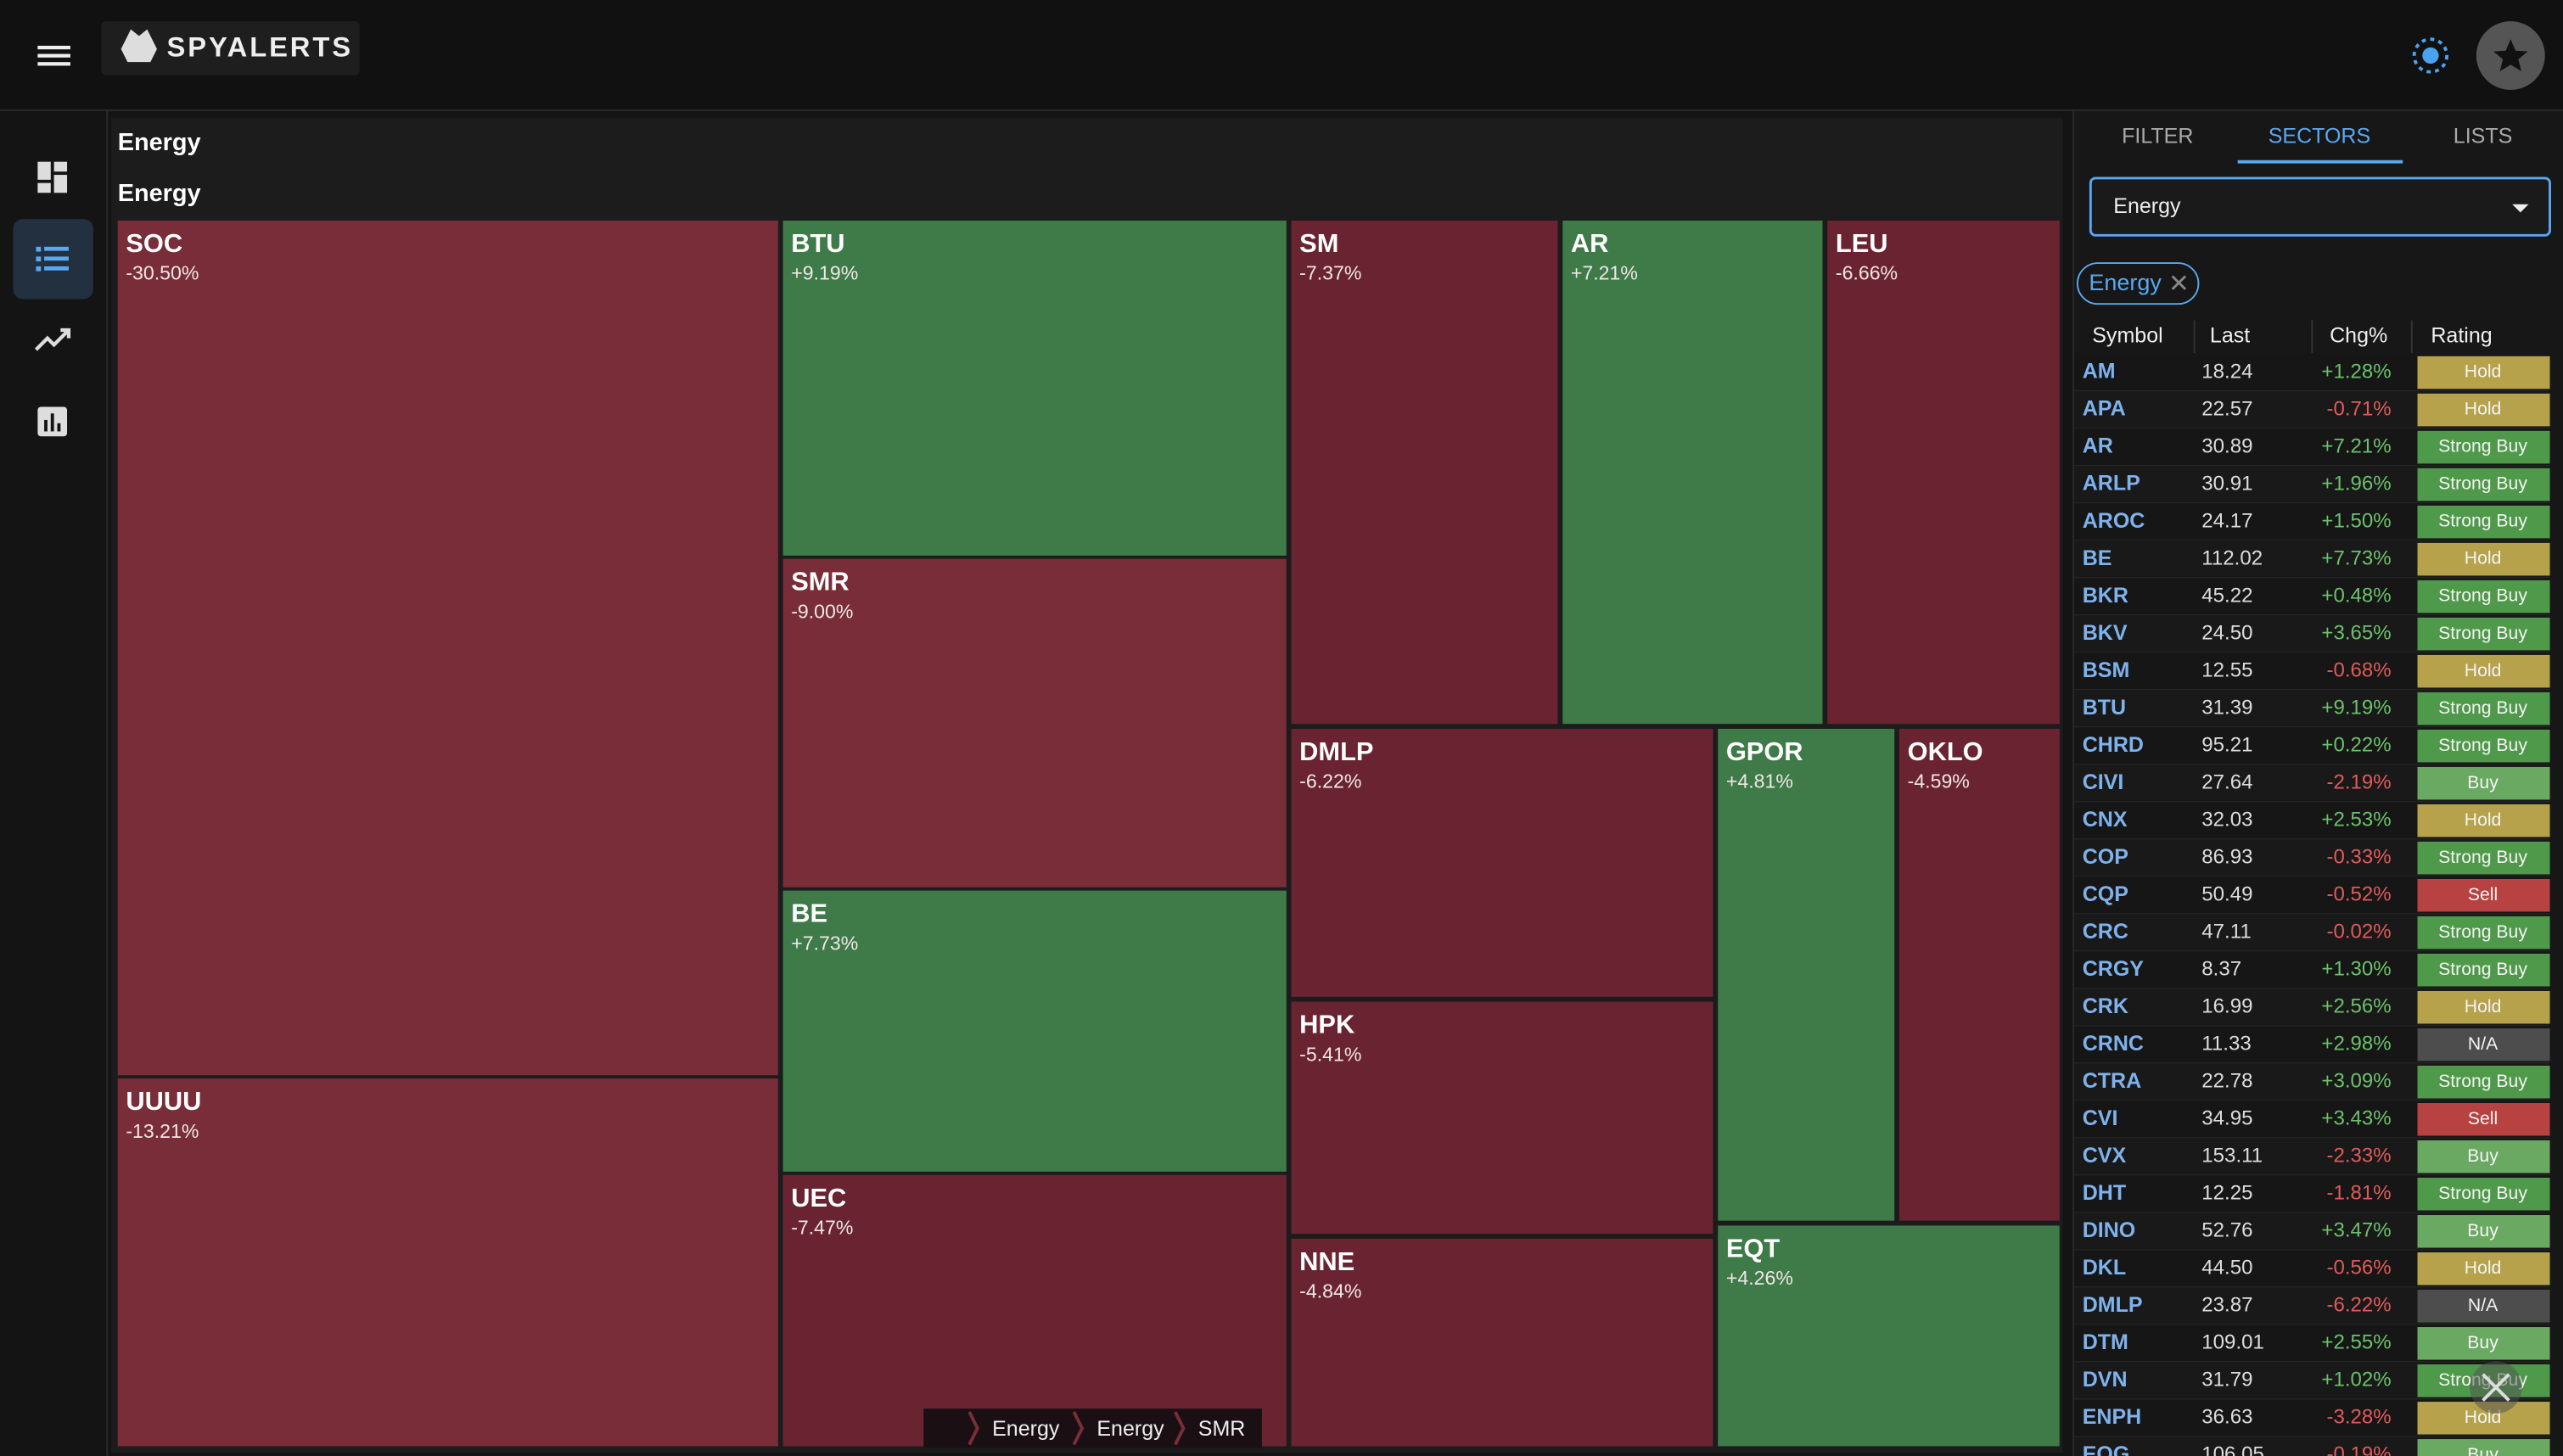 The width and height of the screenshot is (2563, 1456). Describe the element at coordinates (2125, 282) in the screenshot. I see `chip-label: Energy` at that location.